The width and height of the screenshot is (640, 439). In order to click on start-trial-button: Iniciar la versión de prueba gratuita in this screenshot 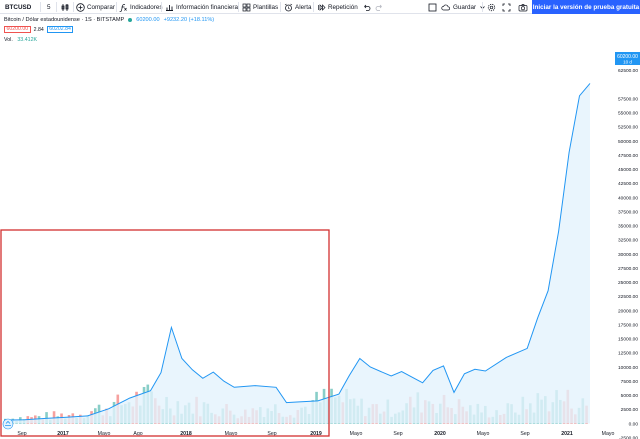, I will do `click(586, 7)`.